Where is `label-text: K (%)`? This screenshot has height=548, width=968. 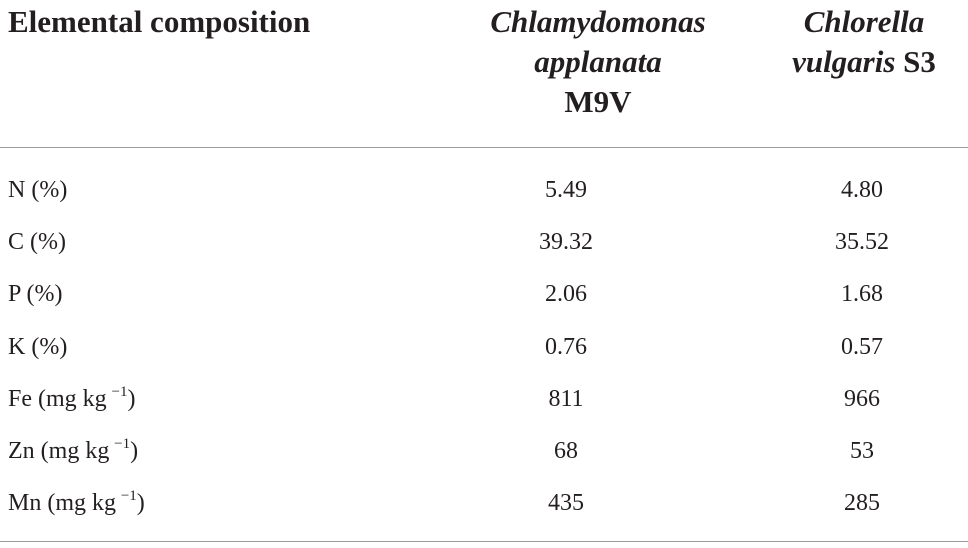 label-text: K (%) is located at coordinates (38, 346).